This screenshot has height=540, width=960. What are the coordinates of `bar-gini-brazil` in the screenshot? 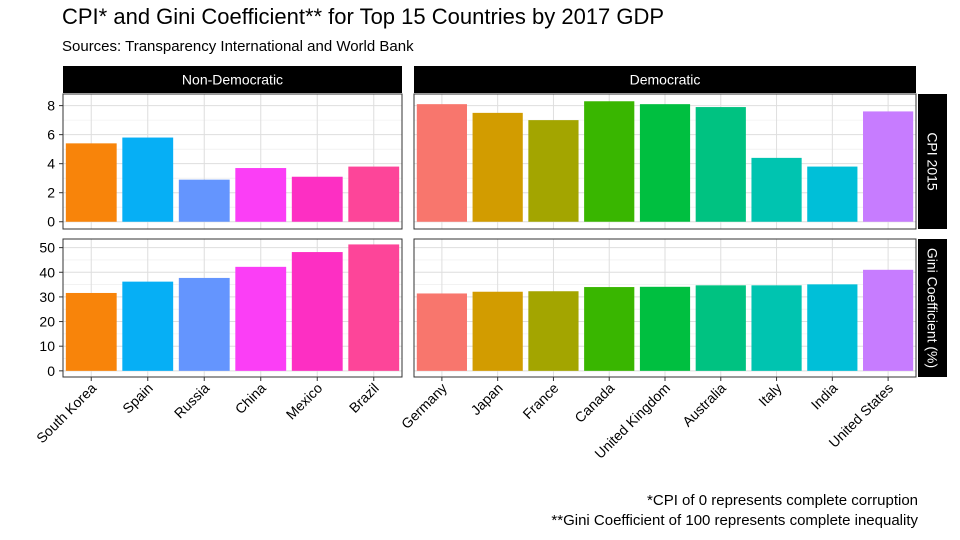 It's located at (374, 307).